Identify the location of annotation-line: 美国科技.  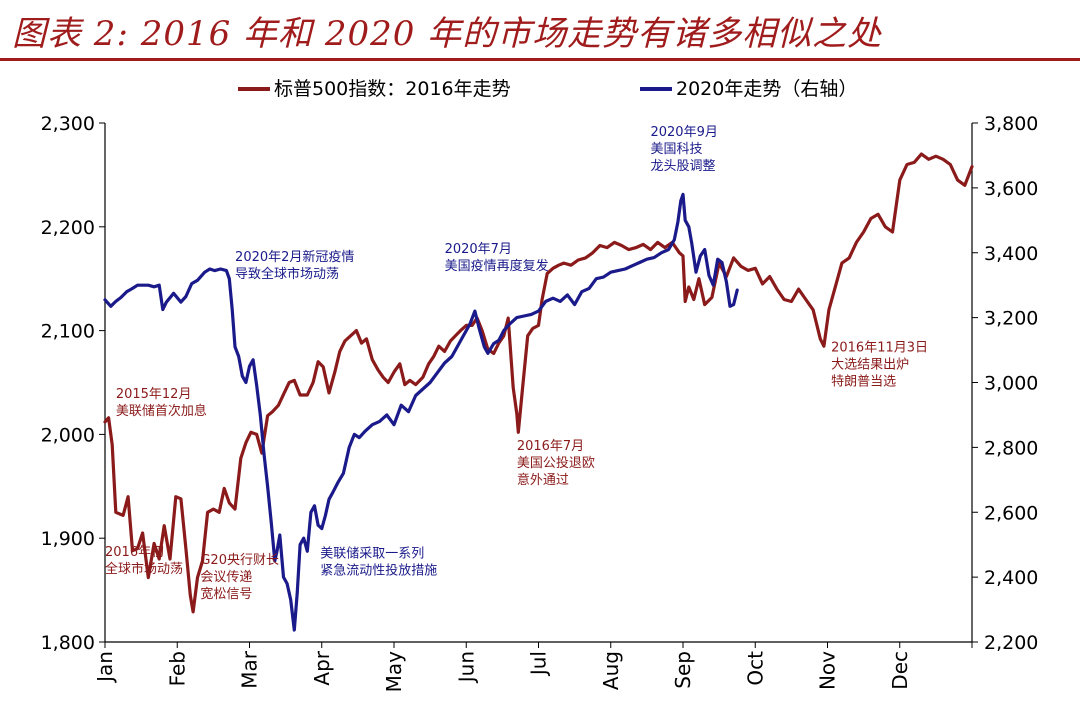
(676, 149).